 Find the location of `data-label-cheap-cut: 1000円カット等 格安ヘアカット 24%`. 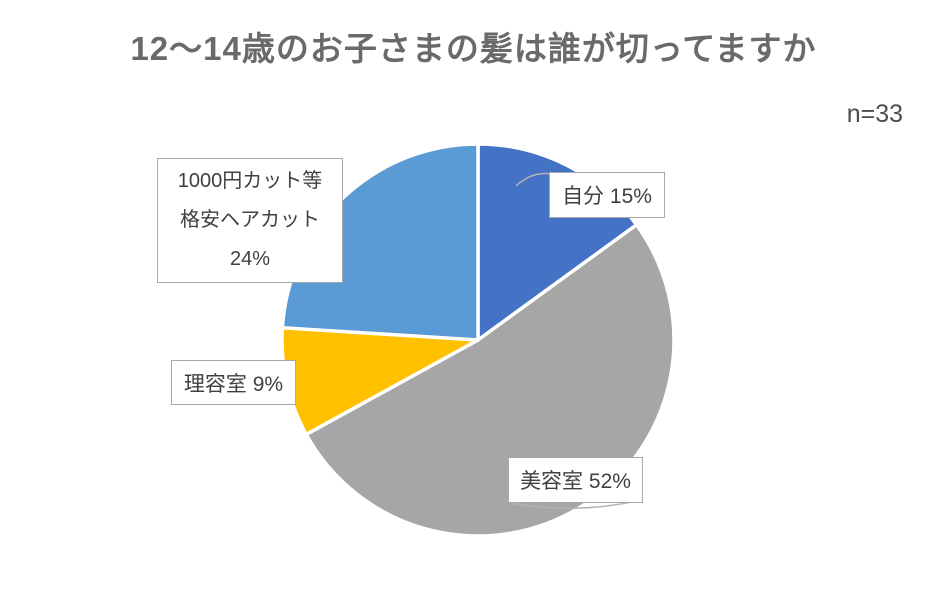

data-label-cheap-cut: 1000円カット等 格安ヘアカット 24% is located at coordinates (250, 220).